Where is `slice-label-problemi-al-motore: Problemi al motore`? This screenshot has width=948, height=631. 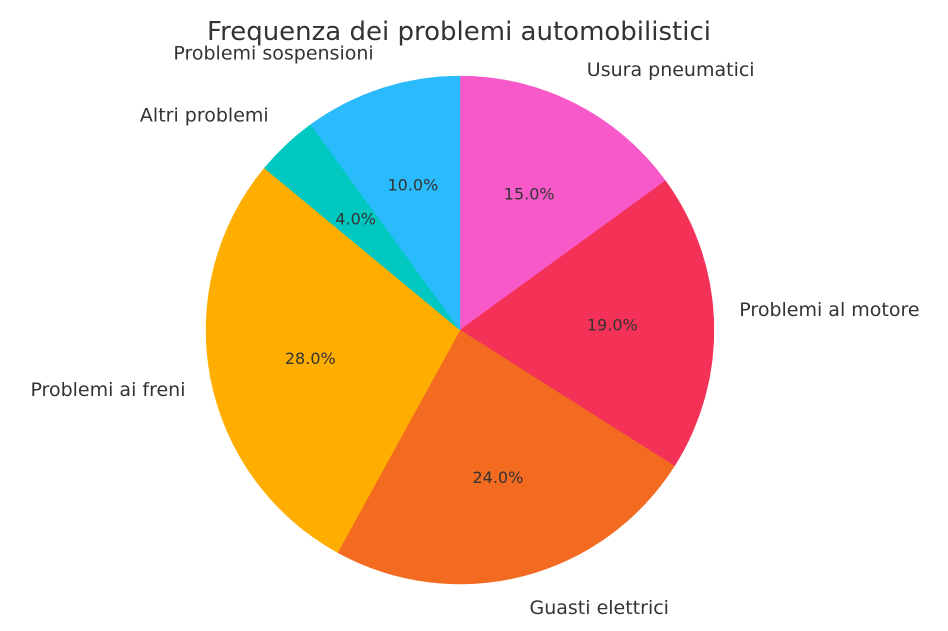
slice-label-problemi-al-motore: Problemi al motore is located at coordinates (829, 310).